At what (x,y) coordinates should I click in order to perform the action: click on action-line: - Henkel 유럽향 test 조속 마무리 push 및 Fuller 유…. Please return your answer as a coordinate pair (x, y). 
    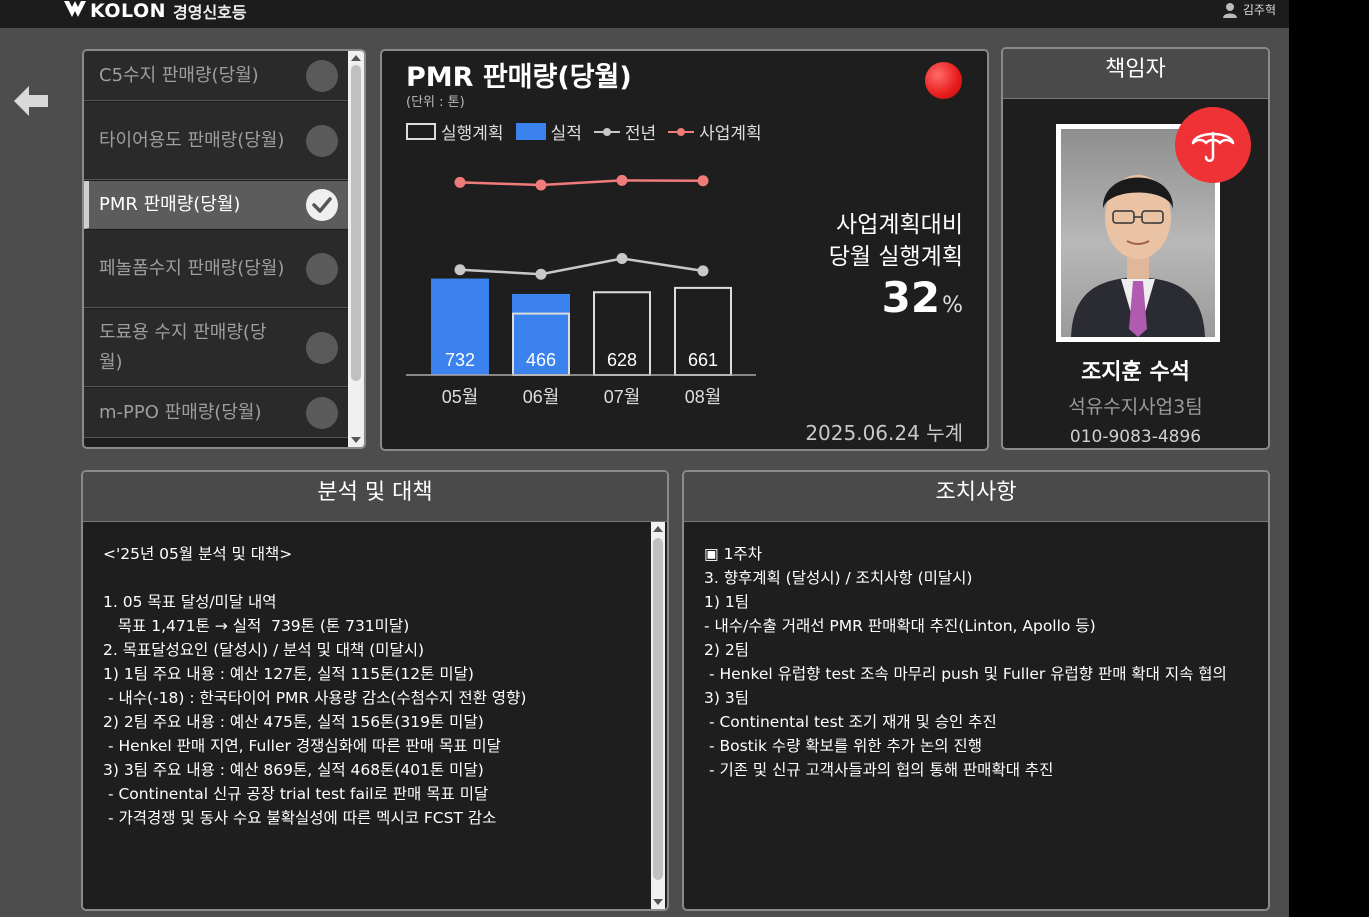
    Looking at the image, I should click on (965, 674).